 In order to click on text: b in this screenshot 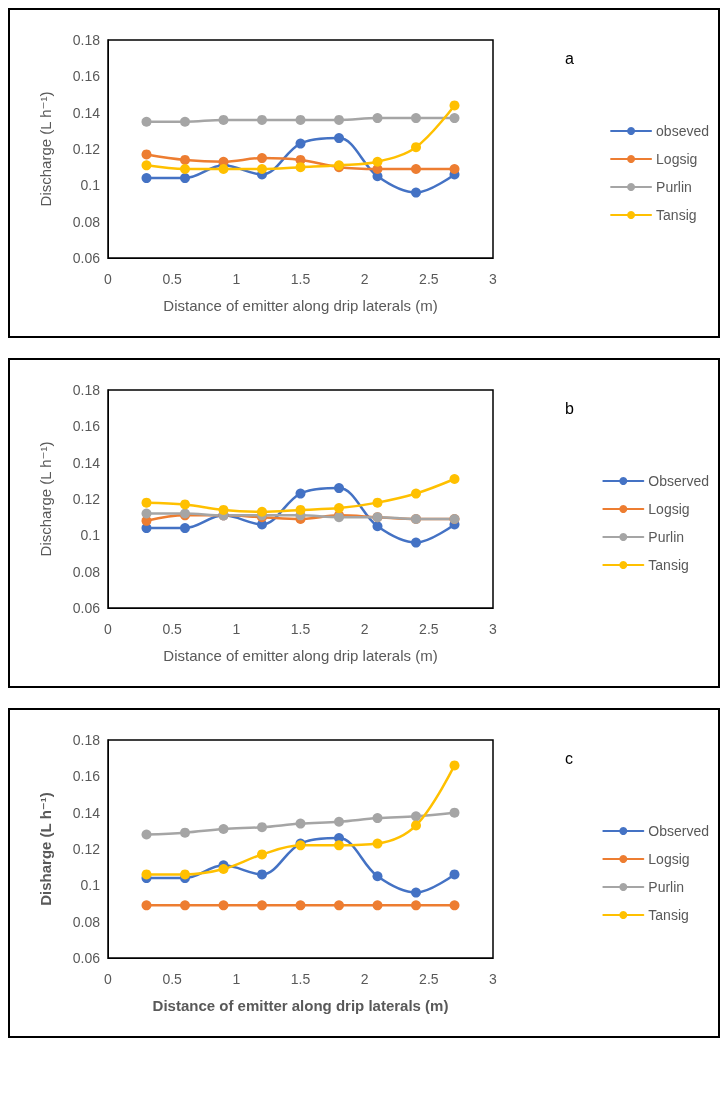, I will do `click(569, 408)`.